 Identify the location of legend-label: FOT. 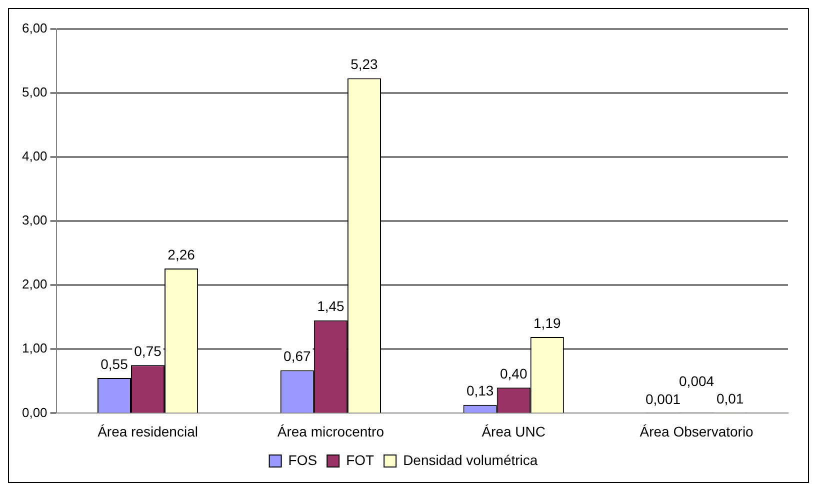
(360, 460).